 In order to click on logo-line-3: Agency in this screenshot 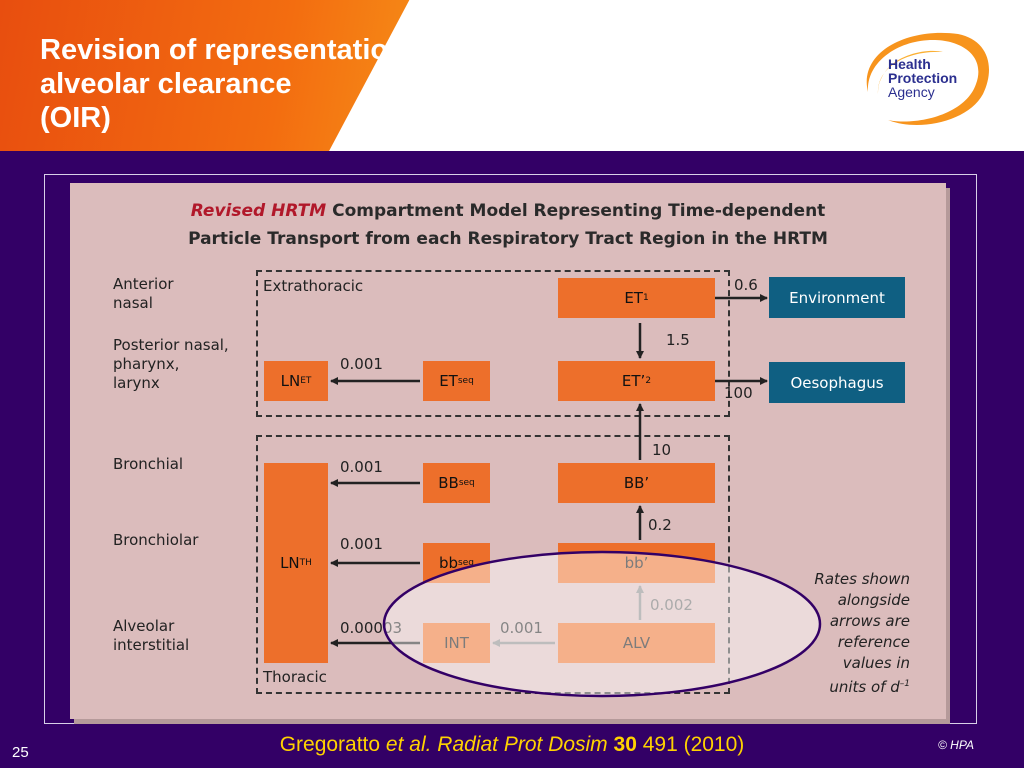, I will do `click(911, 92)`.